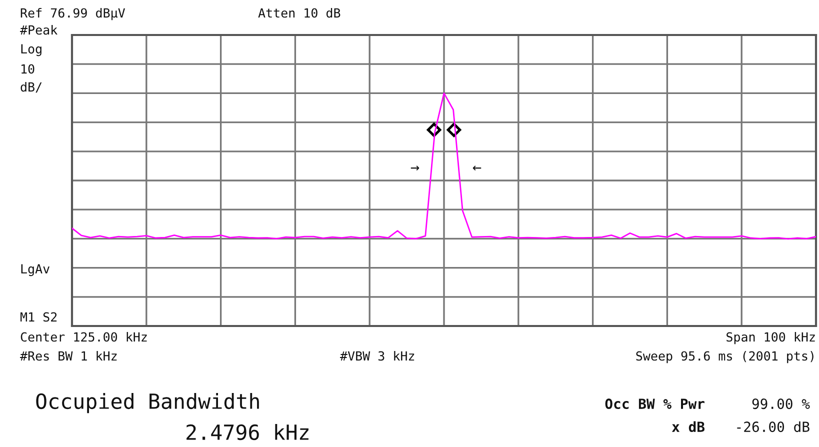 The width and height of the screenshot is (819, 447). Describe the element at coordinates (377, 355) in the screenshot. I see `text: #VBW 3 kHz` at that location.